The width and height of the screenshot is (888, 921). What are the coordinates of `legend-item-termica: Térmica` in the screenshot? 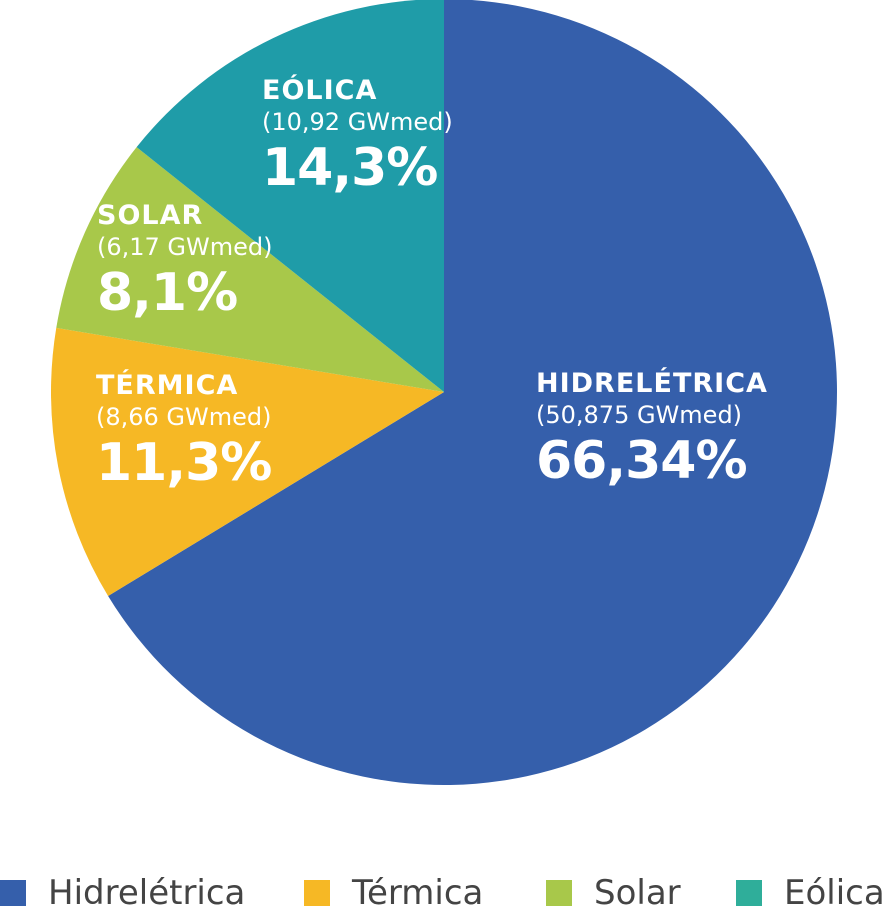 It's located at (393, 893).